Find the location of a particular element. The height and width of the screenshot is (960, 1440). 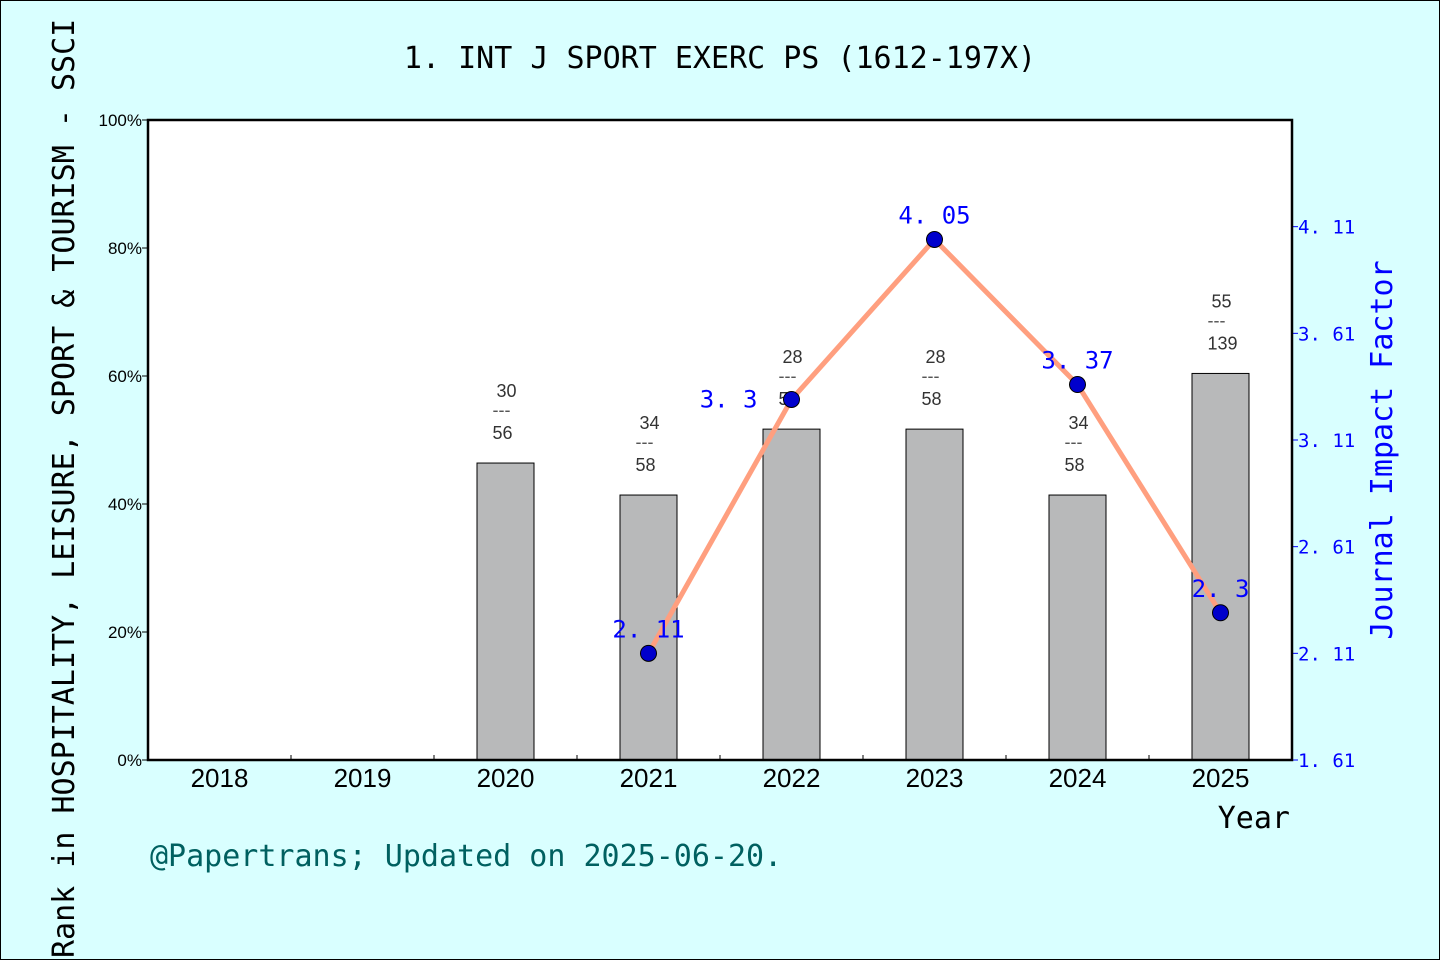

left-tick-label: 80% is located at coordinates (125, 248).